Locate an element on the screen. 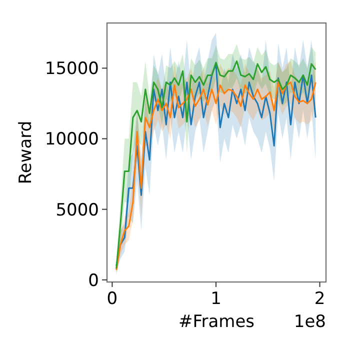 The width and height of the screenshot is (349, 349). x-tick-label: 2 is located at coordinates (320, 299).